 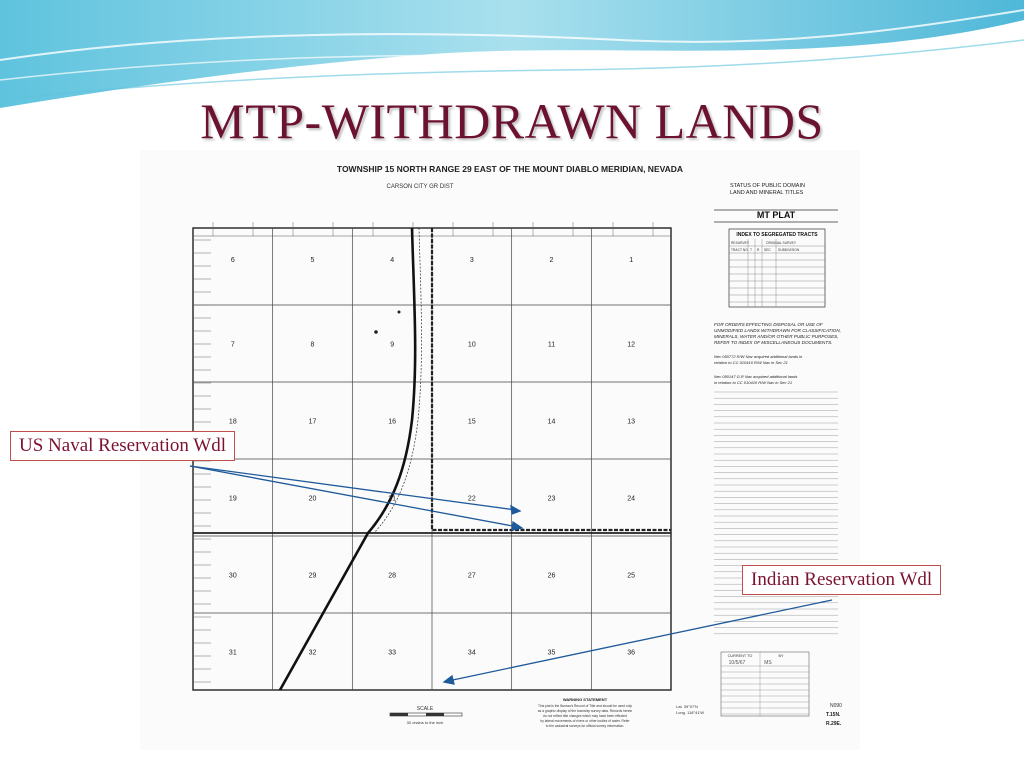 What do you see at coordinates (347, 459) in the screenshot?
I see `railroad-line` at bounding box center [347, 459].